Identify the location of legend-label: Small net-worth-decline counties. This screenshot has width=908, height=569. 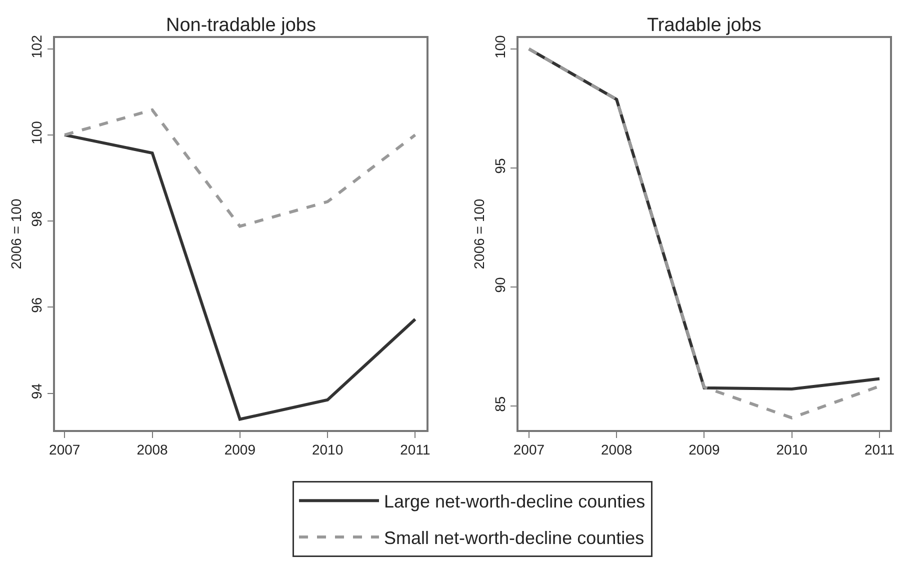
(514, 538).